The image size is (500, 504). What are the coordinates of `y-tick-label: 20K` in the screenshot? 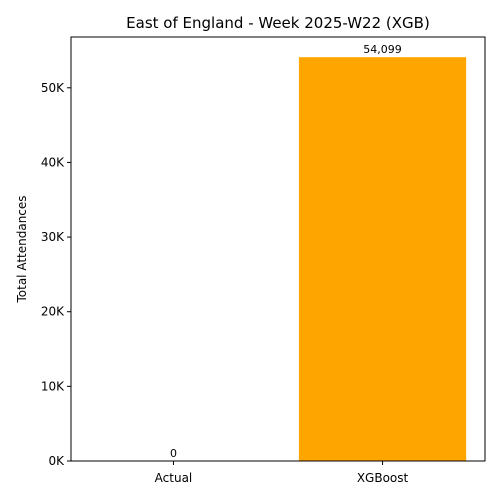 It's located at (53, 312).